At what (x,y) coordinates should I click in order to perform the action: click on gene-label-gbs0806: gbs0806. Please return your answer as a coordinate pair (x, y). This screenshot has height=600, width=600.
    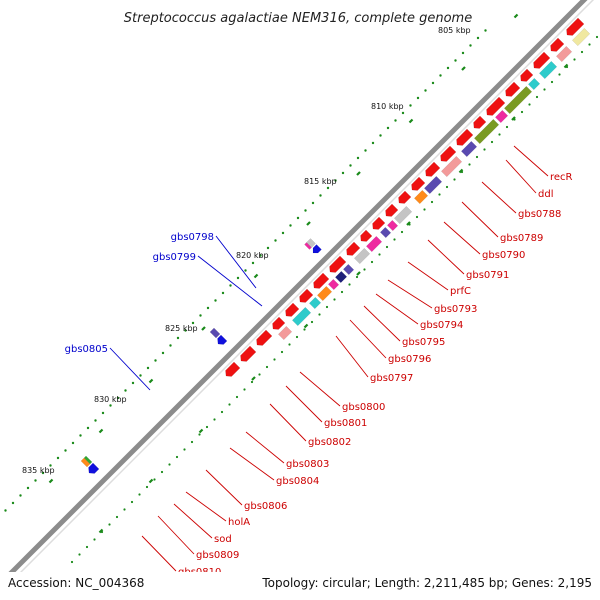
    Looking at the image, I should click on (265, 506).